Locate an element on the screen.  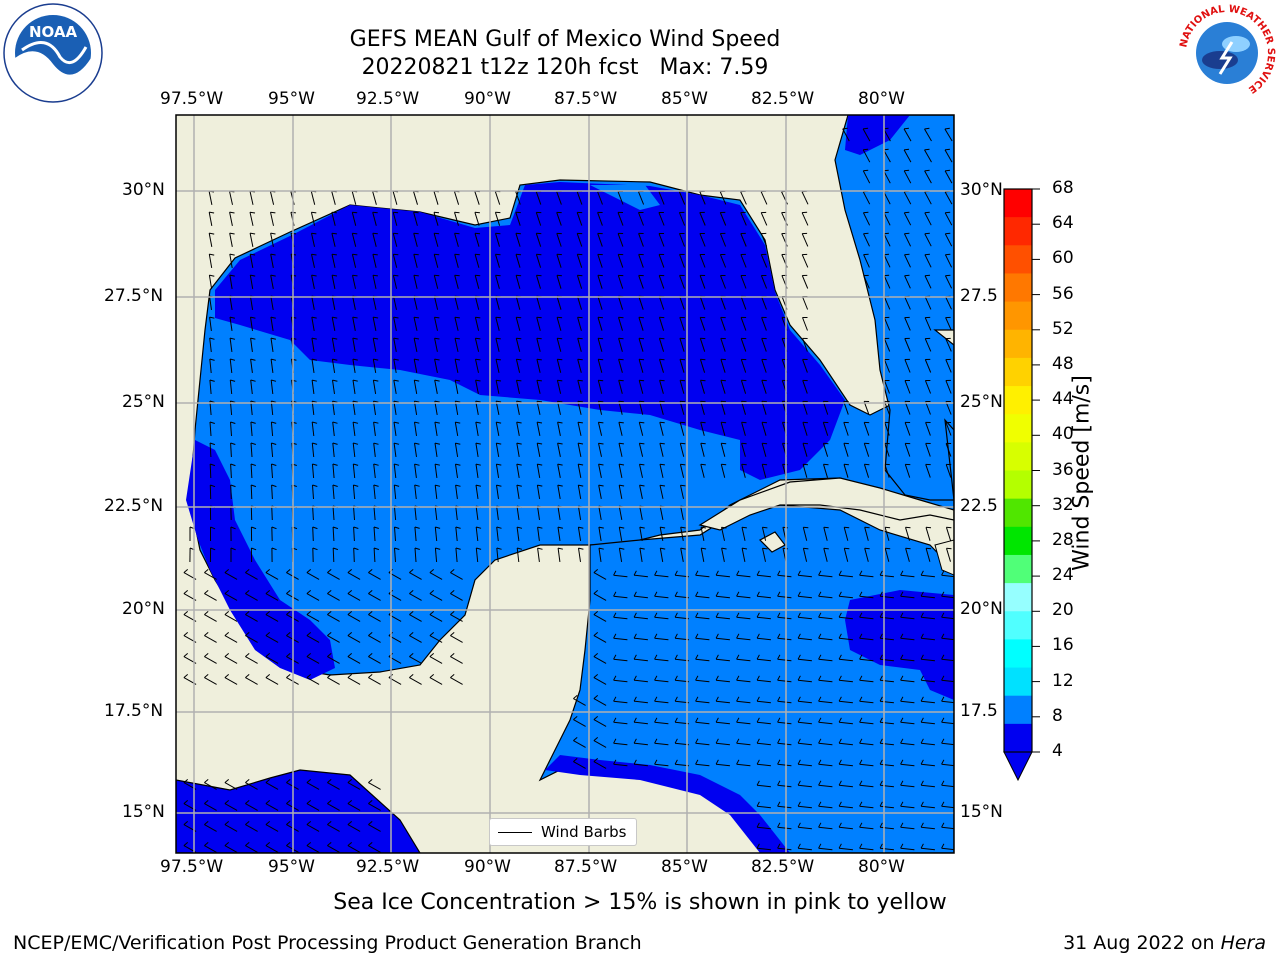
map-title: GEFS MEAN Gulf of Mexico Wind Speed is located at coordinates (565, 39).